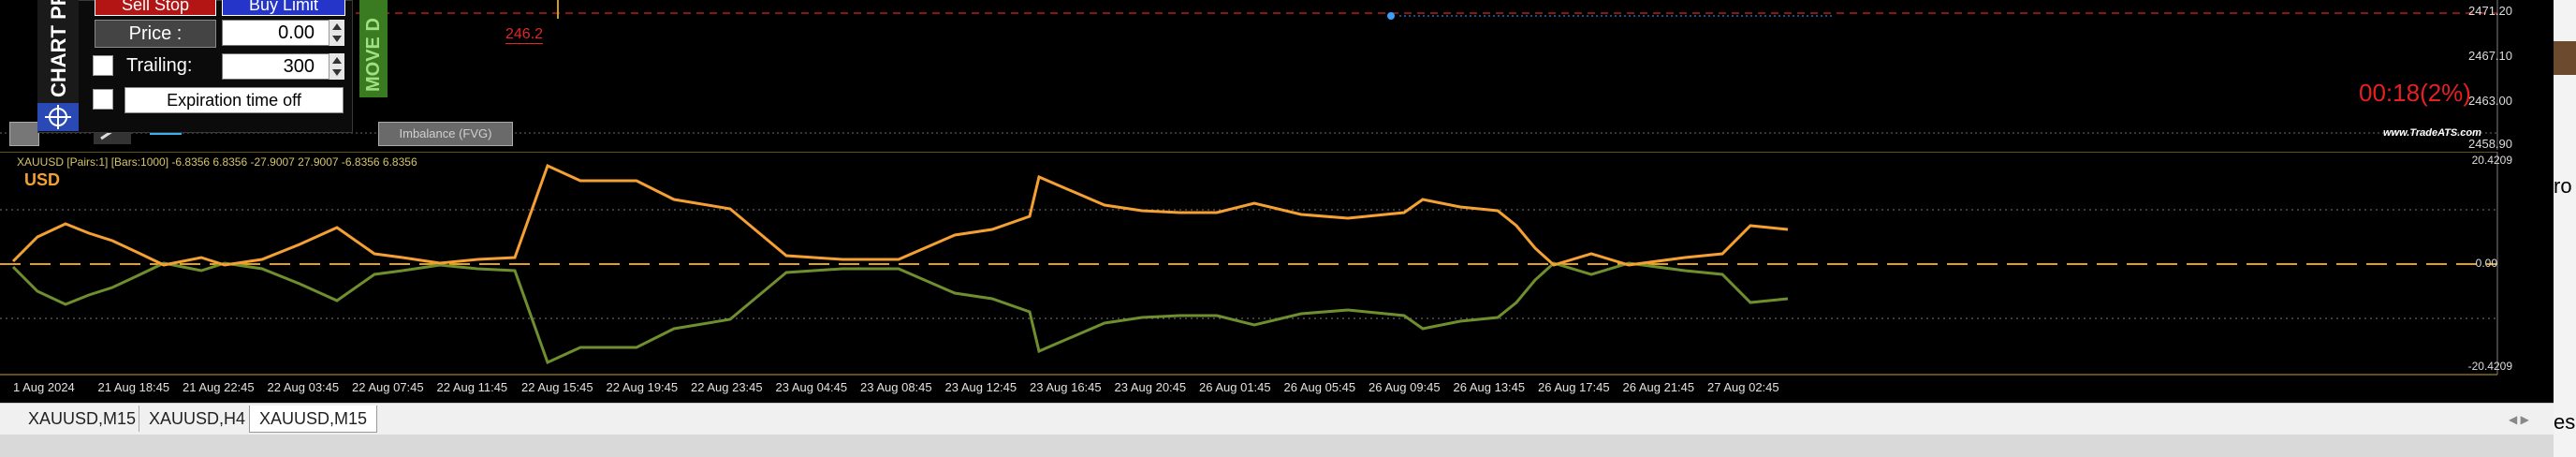  Describe the element at coordinates (103, 100) in the screenshot. I see `expiration-checkbox` at that location.